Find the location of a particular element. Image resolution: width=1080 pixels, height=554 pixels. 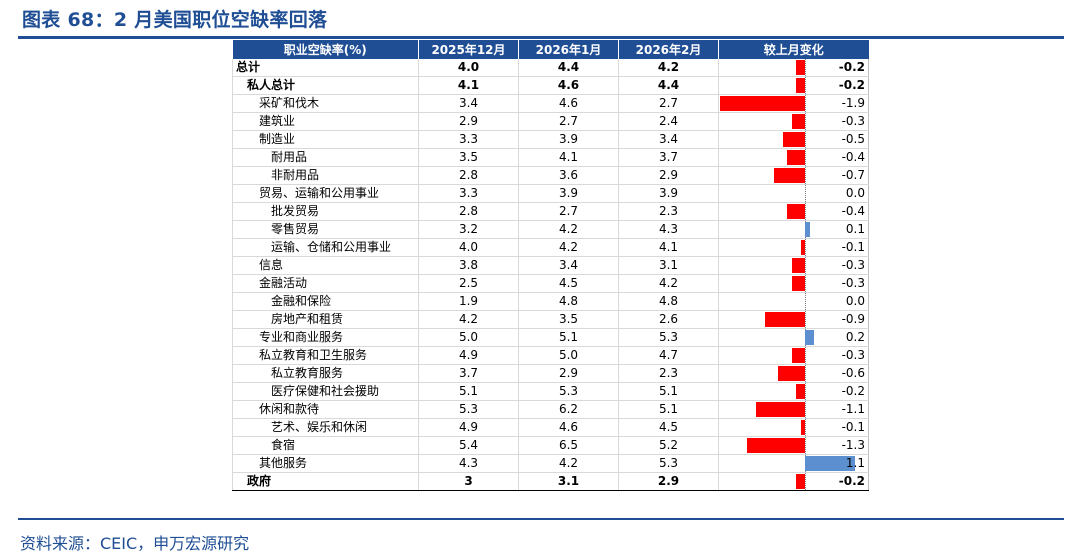

change-value: 0.2 is located at coordinates (855, 337).